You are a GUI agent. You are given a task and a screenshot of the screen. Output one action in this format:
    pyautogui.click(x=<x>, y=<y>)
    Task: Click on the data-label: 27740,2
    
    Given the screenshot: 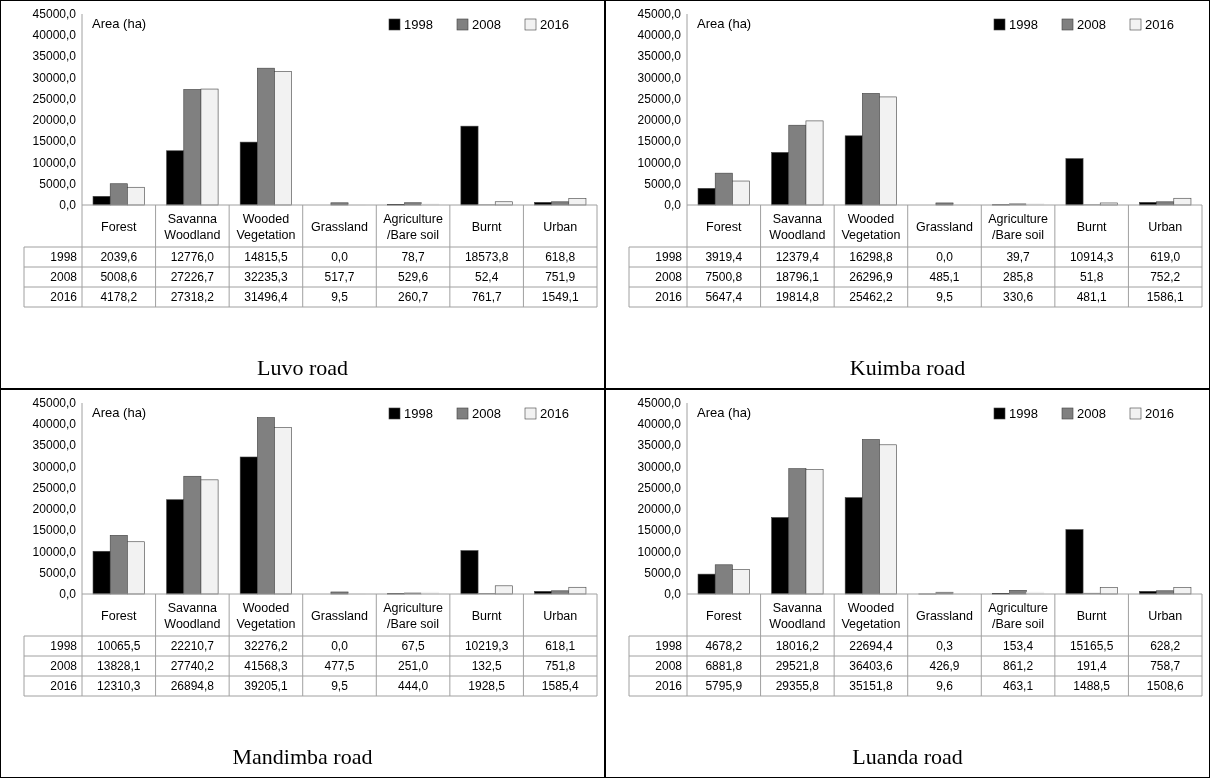 What is the action you would take?
    pyautogui.click(x=192, y=666)
    